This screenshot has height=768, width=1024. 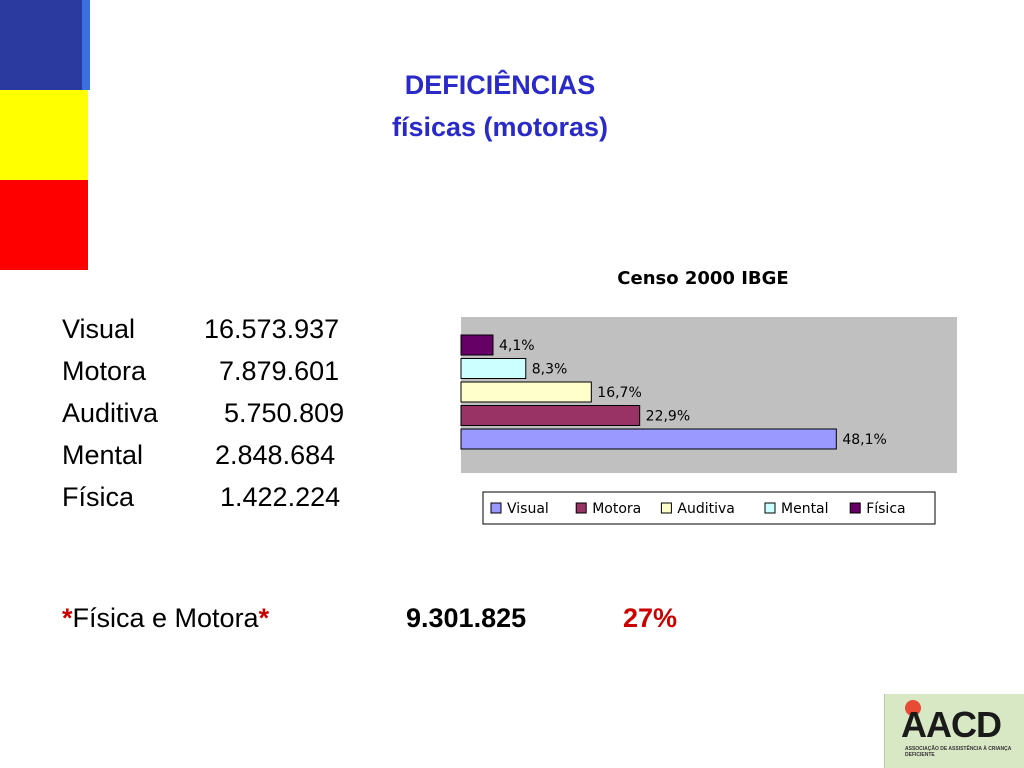 What do you see at coordinates (477, 345) in the screenshot?
I see `bar-física` at bounding box center [477, 345].